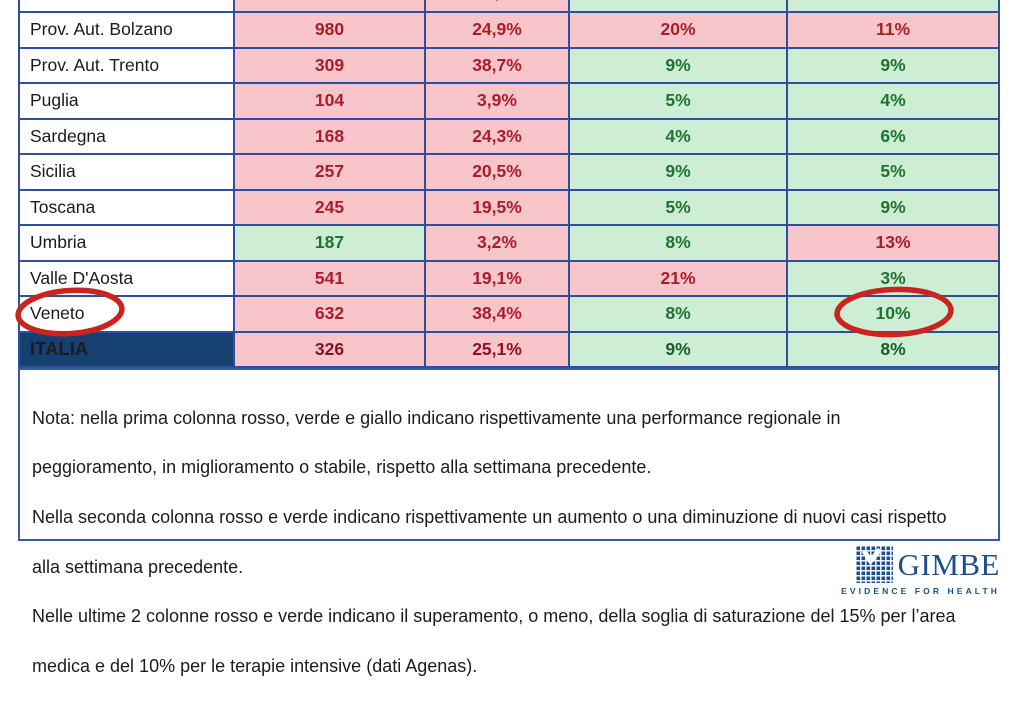 The height and width of the screenshot is (703, 1024). I want to click on value-cell: 38,4%, so click(497, 314).